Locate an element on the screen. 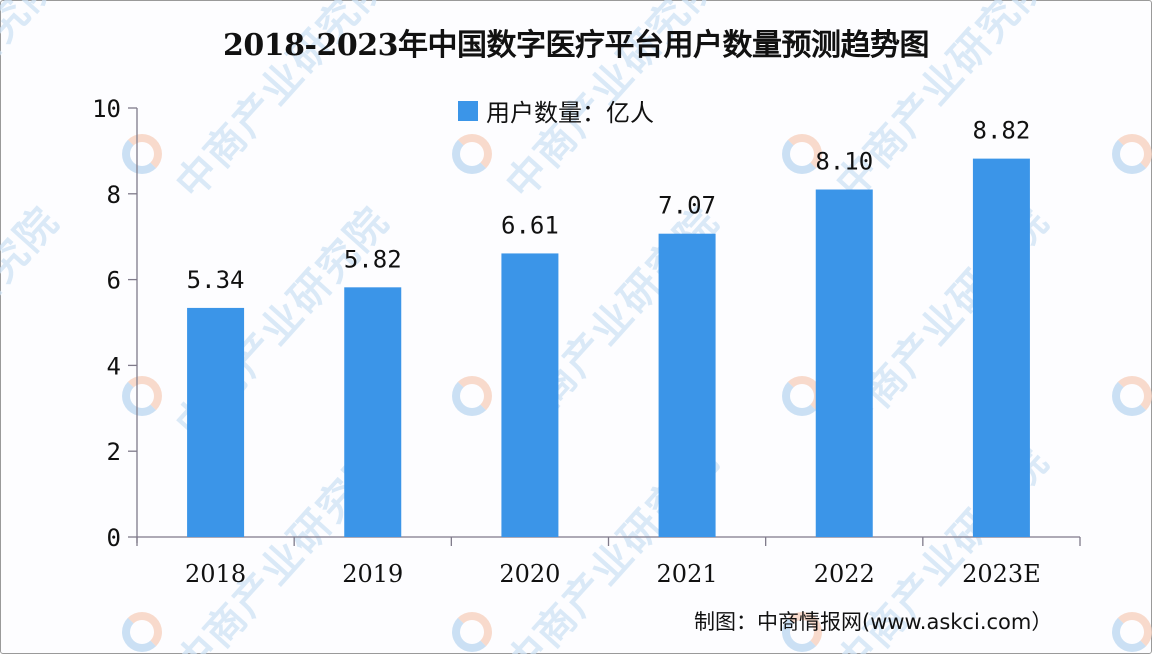 This screenshot has width=1152, height=654. legend-label: 用户数量：亿人 is located at coordinates (570, 113).